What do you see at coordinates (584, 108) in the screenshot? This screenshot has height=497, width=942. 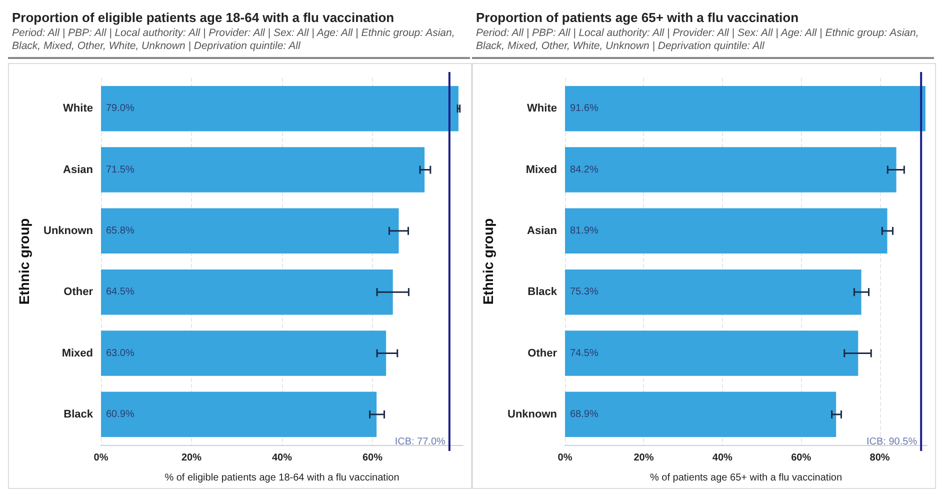 I see `data-label: 91.6%` at bounding box center [584, 108].